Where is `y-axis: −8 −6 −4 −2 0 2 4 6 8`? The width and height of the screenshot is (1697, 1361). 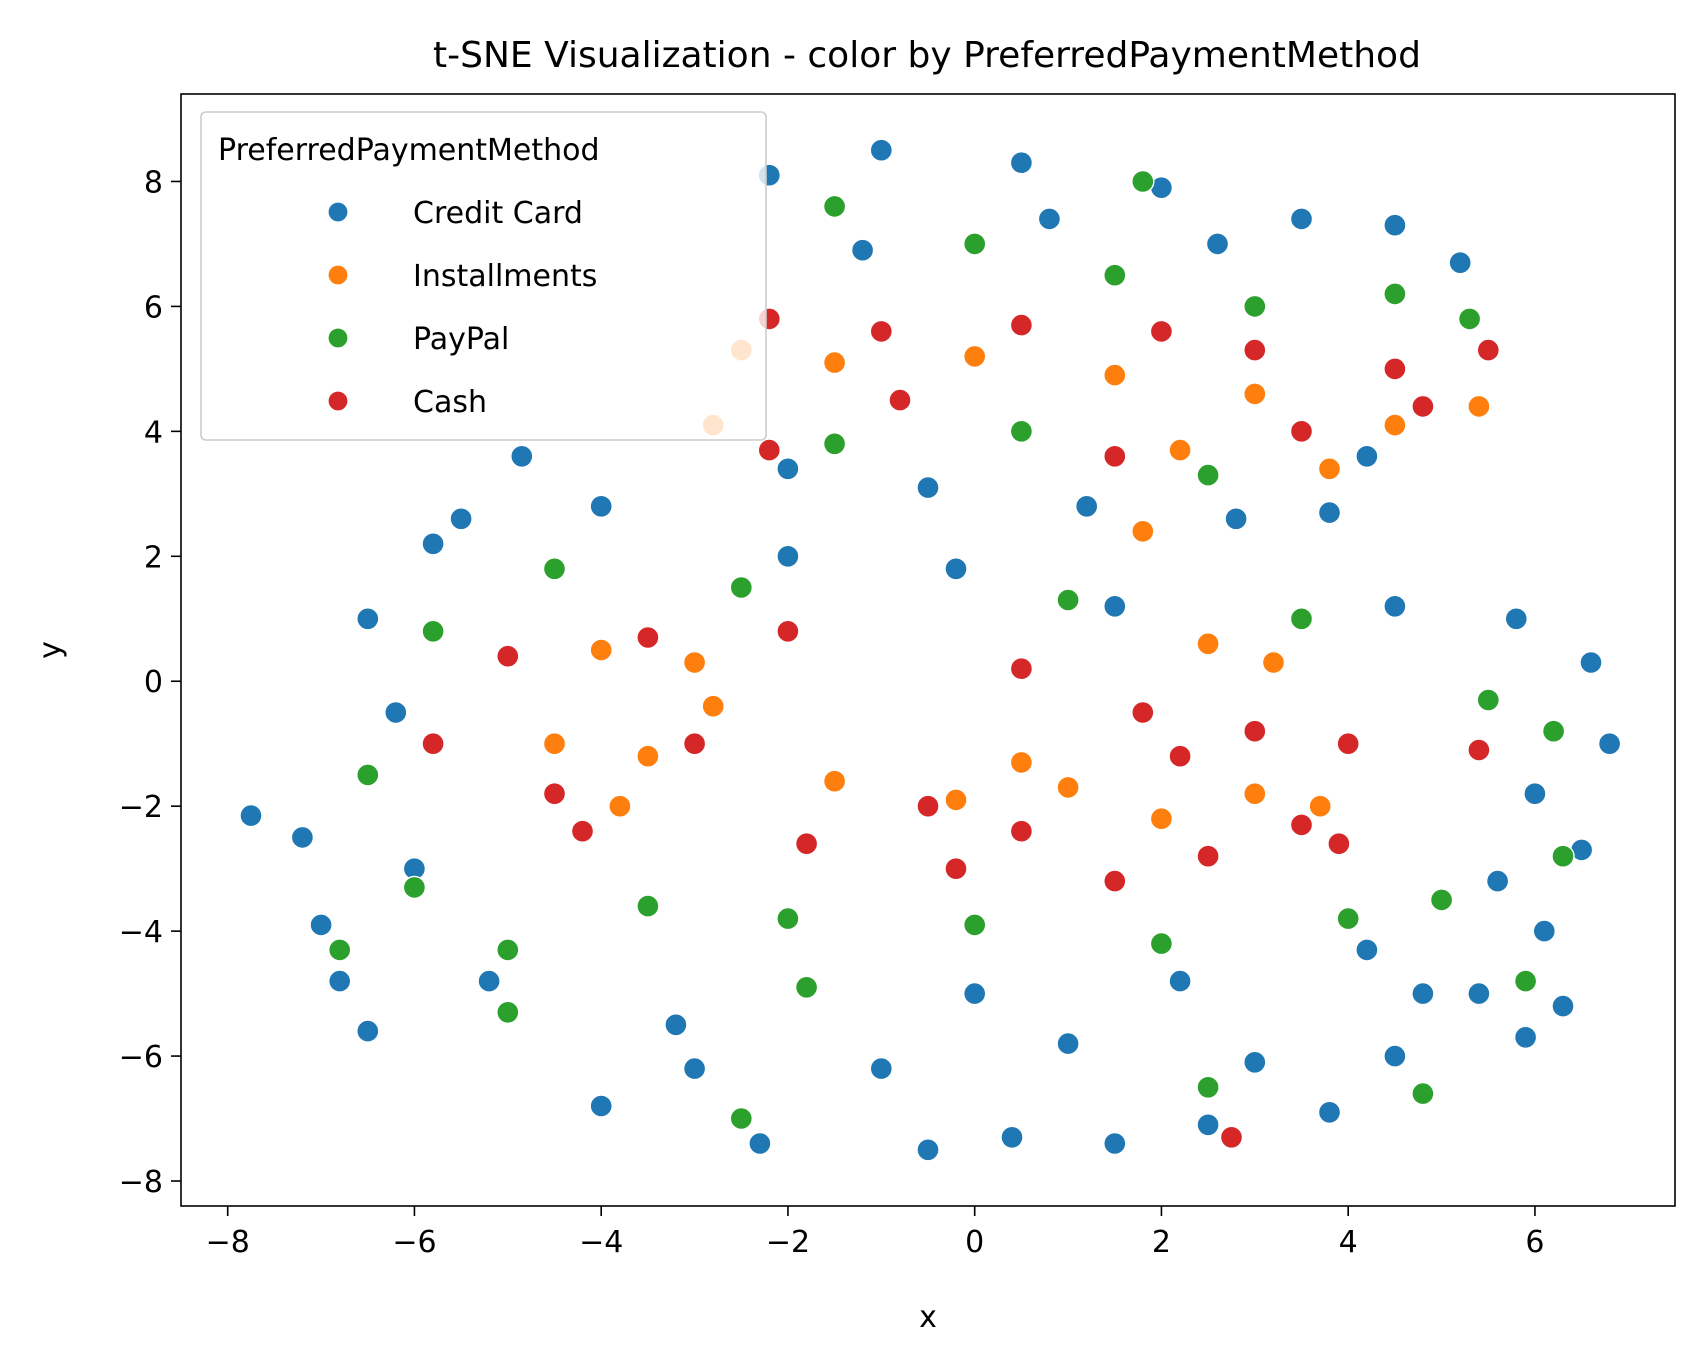
y-axis: −8 −6 −4 −2 0 2 4 6 8 is located at coordinates (150, 682).